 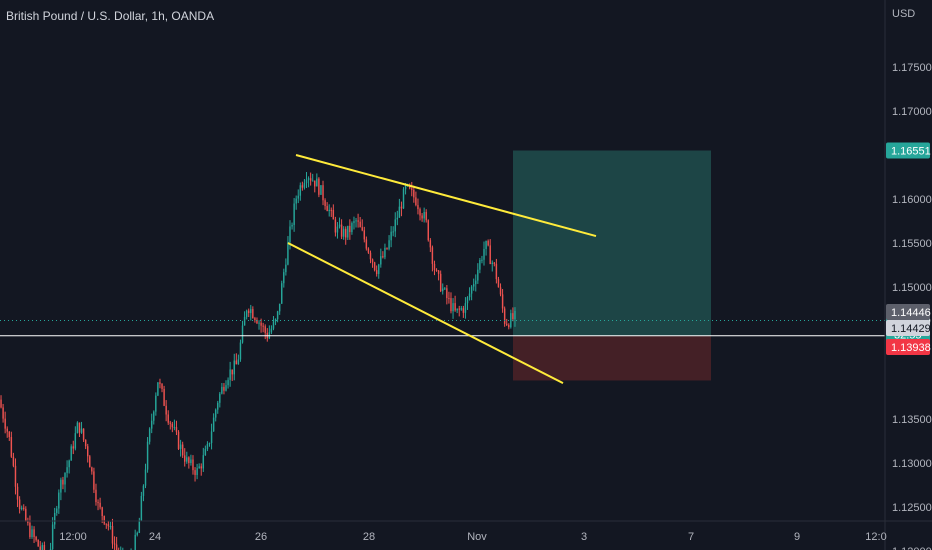 What do you see at coordinates (908, 312) in the screenshot?
I see `price-badge` at bounding box center [908, 312].